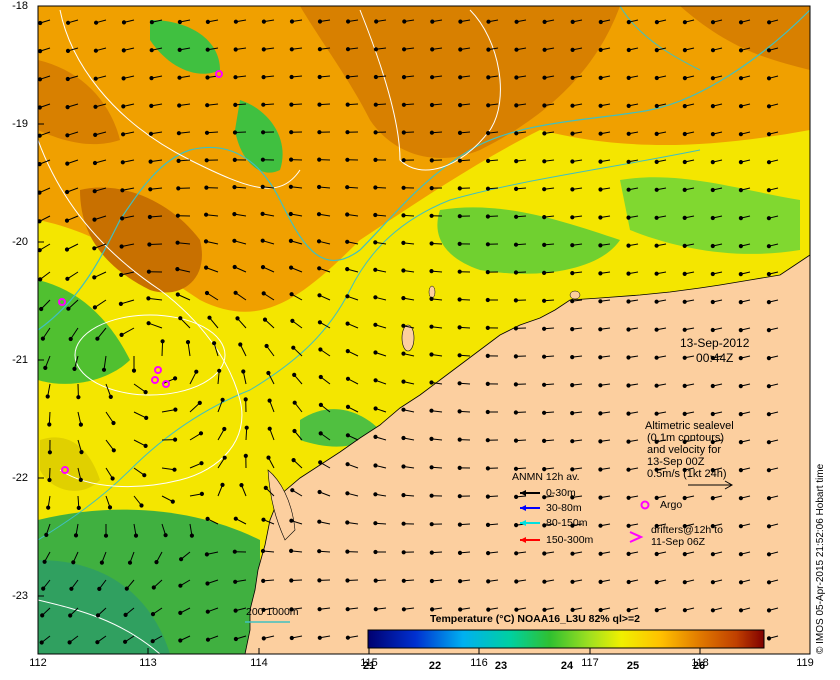 This screenshot has height=680, width=840. I want to click on drifters-line: drifters@12h to, so click(687, 530).